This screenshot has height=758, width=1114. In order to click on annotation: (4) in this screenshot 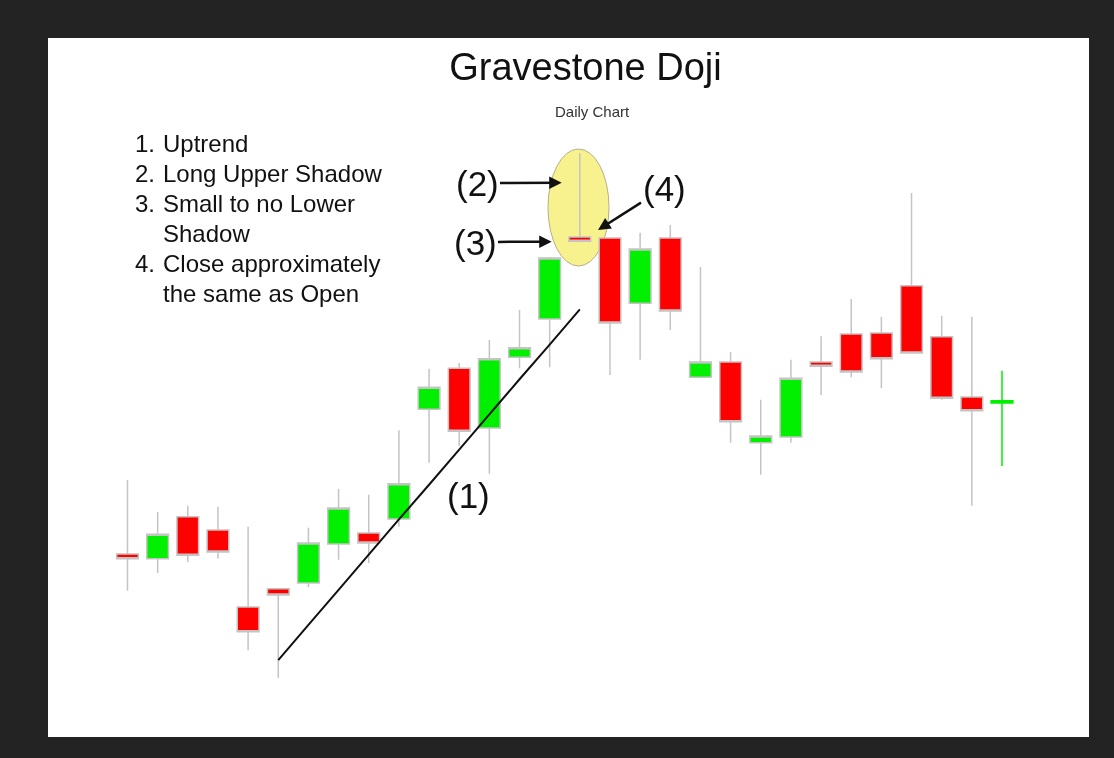, I will do `click(664, 188)`.